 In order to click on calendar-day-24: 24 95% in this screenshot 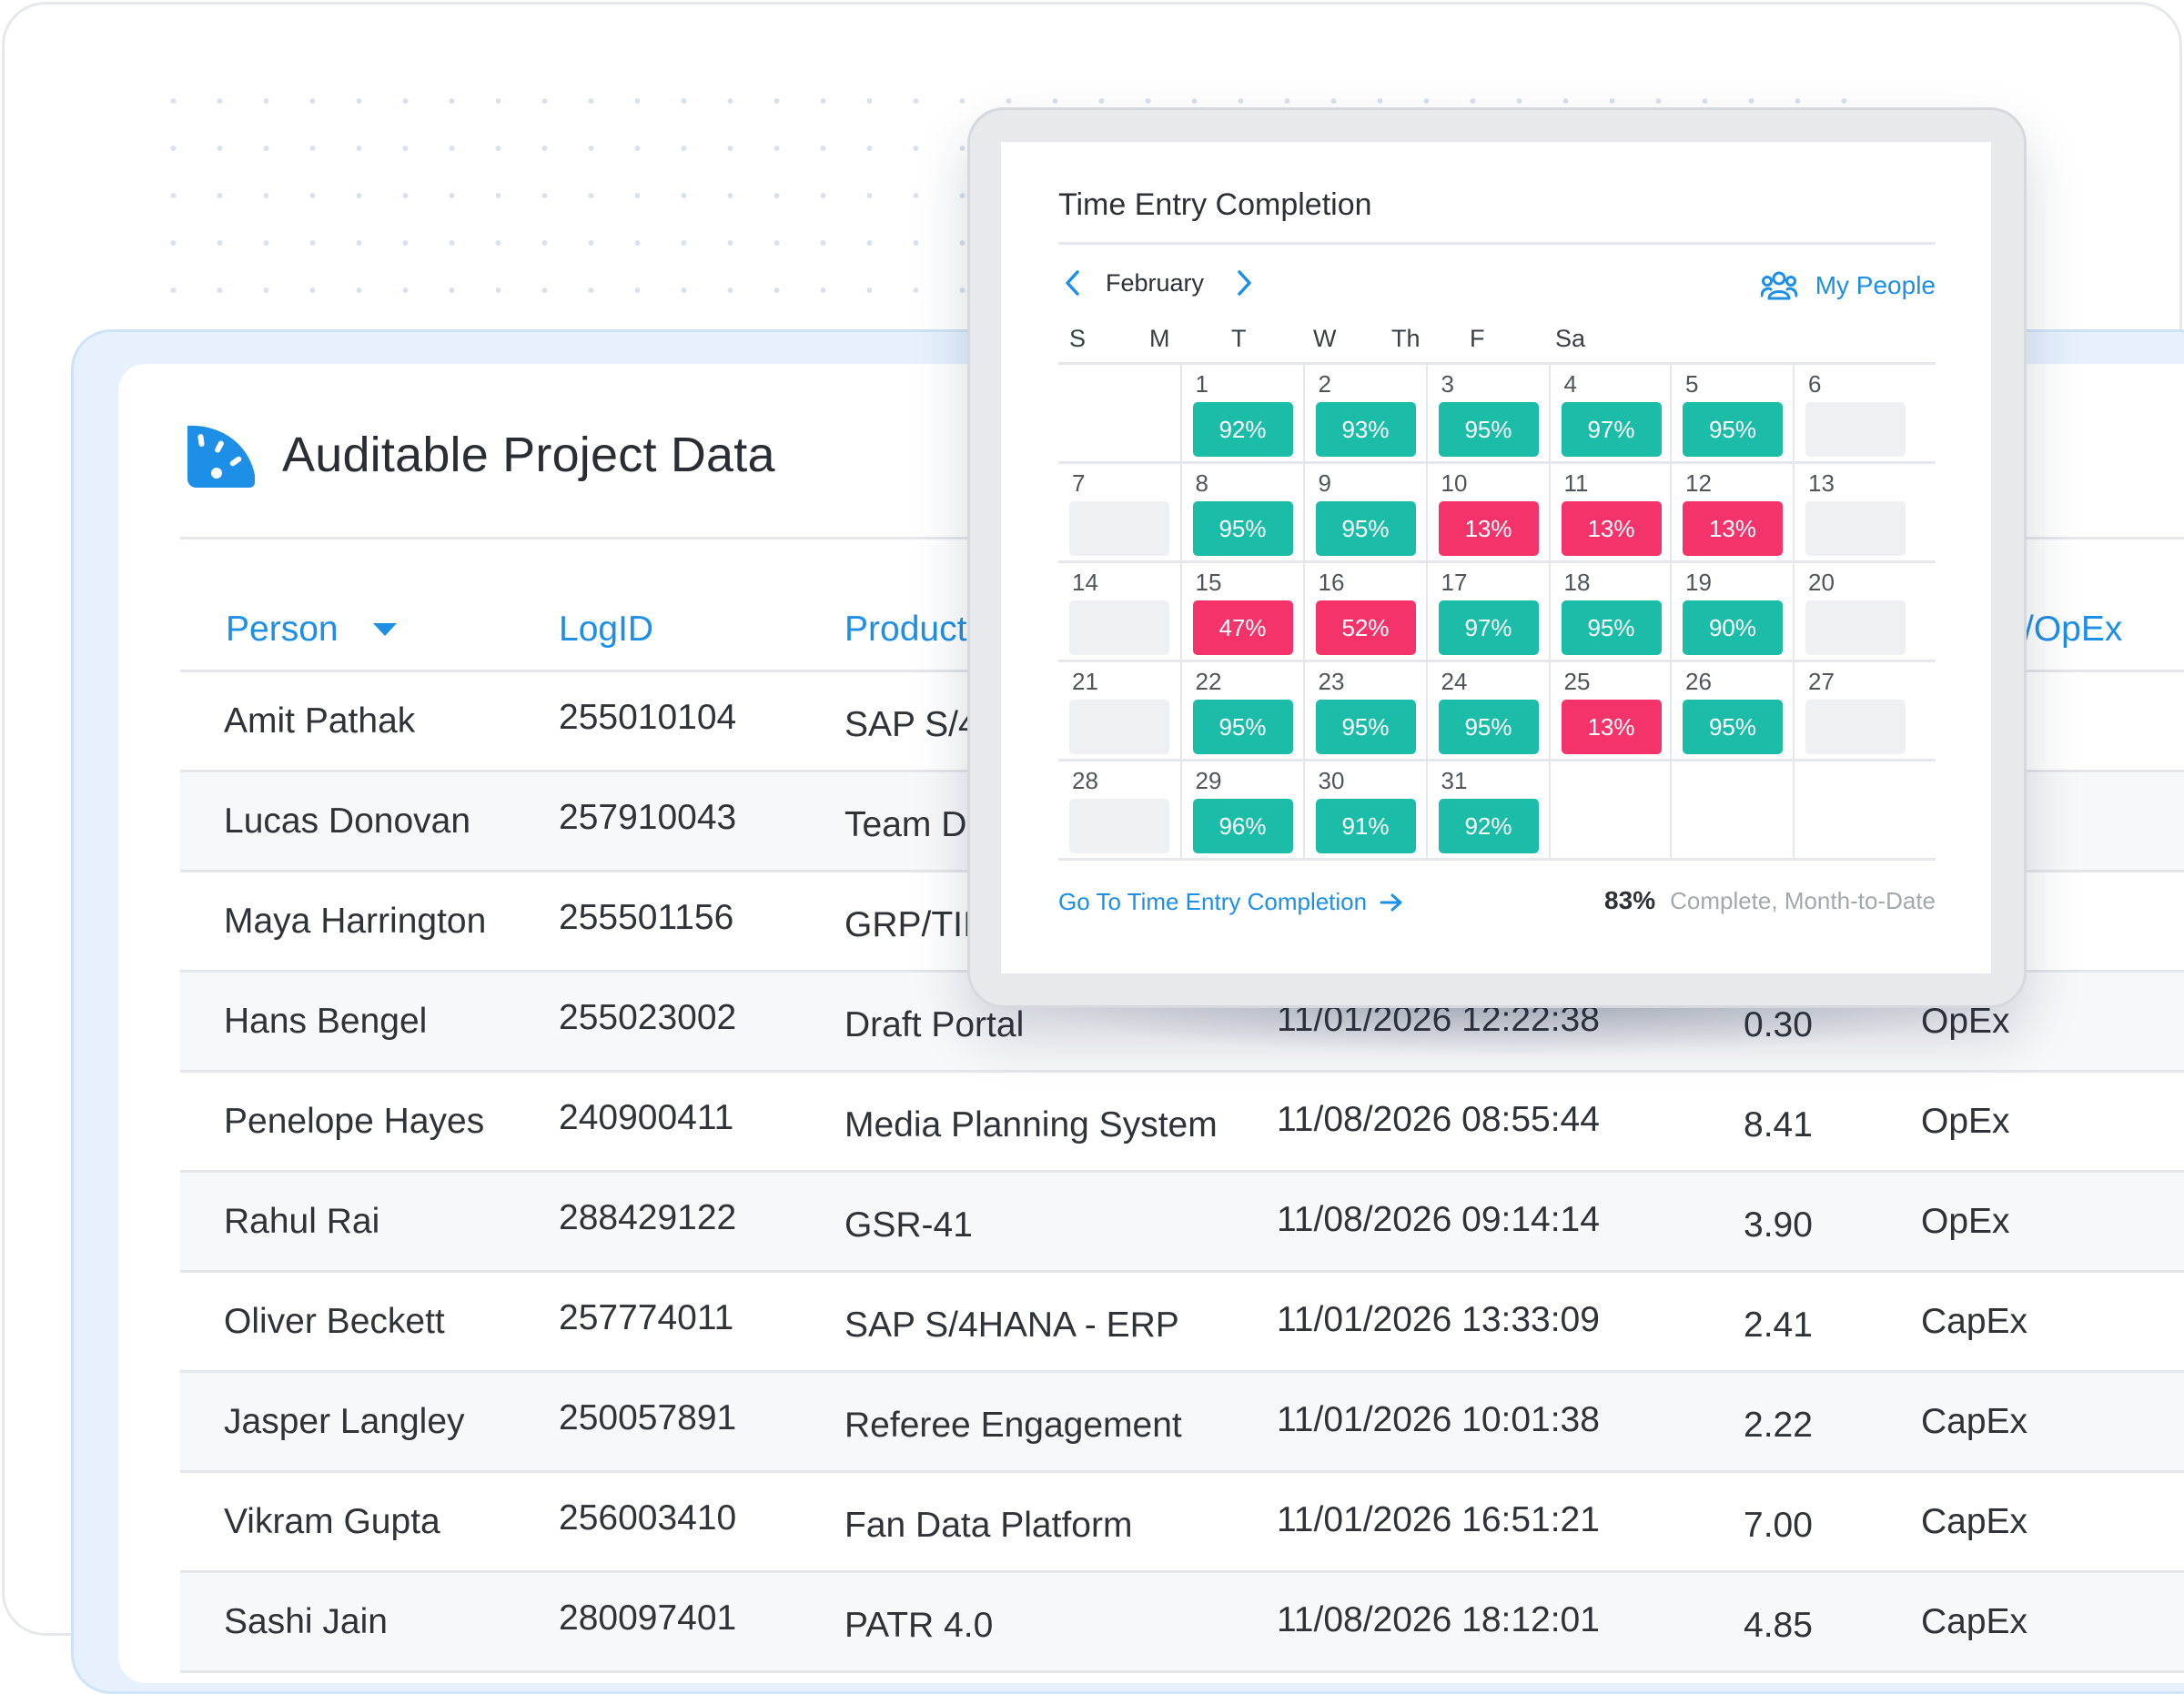, I will do `click(1487, 710)`.